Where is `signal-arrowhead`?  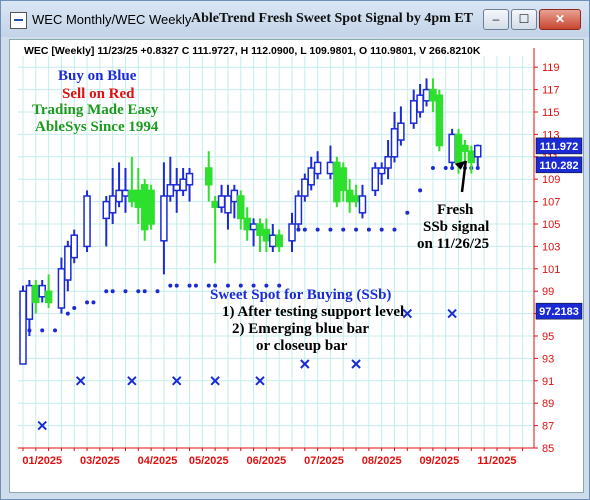
signal-arrowhead is located at coordinates (460, 165).